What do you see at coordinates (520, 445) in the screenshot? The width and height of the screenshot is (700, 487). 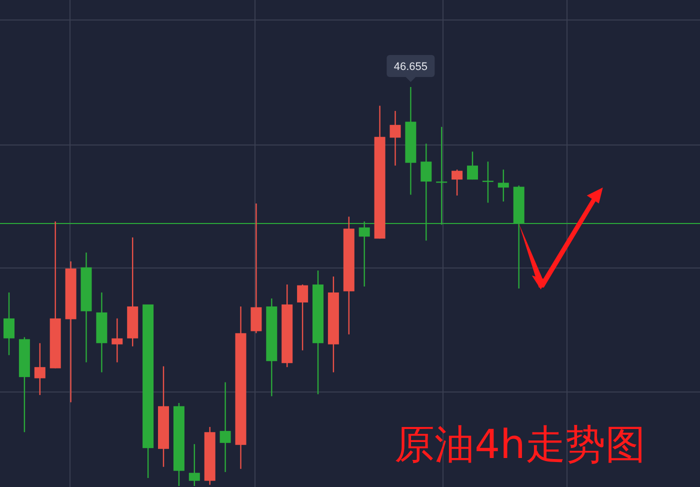 I see `text: 原油4h走势图` at bounding box center [520, 445].